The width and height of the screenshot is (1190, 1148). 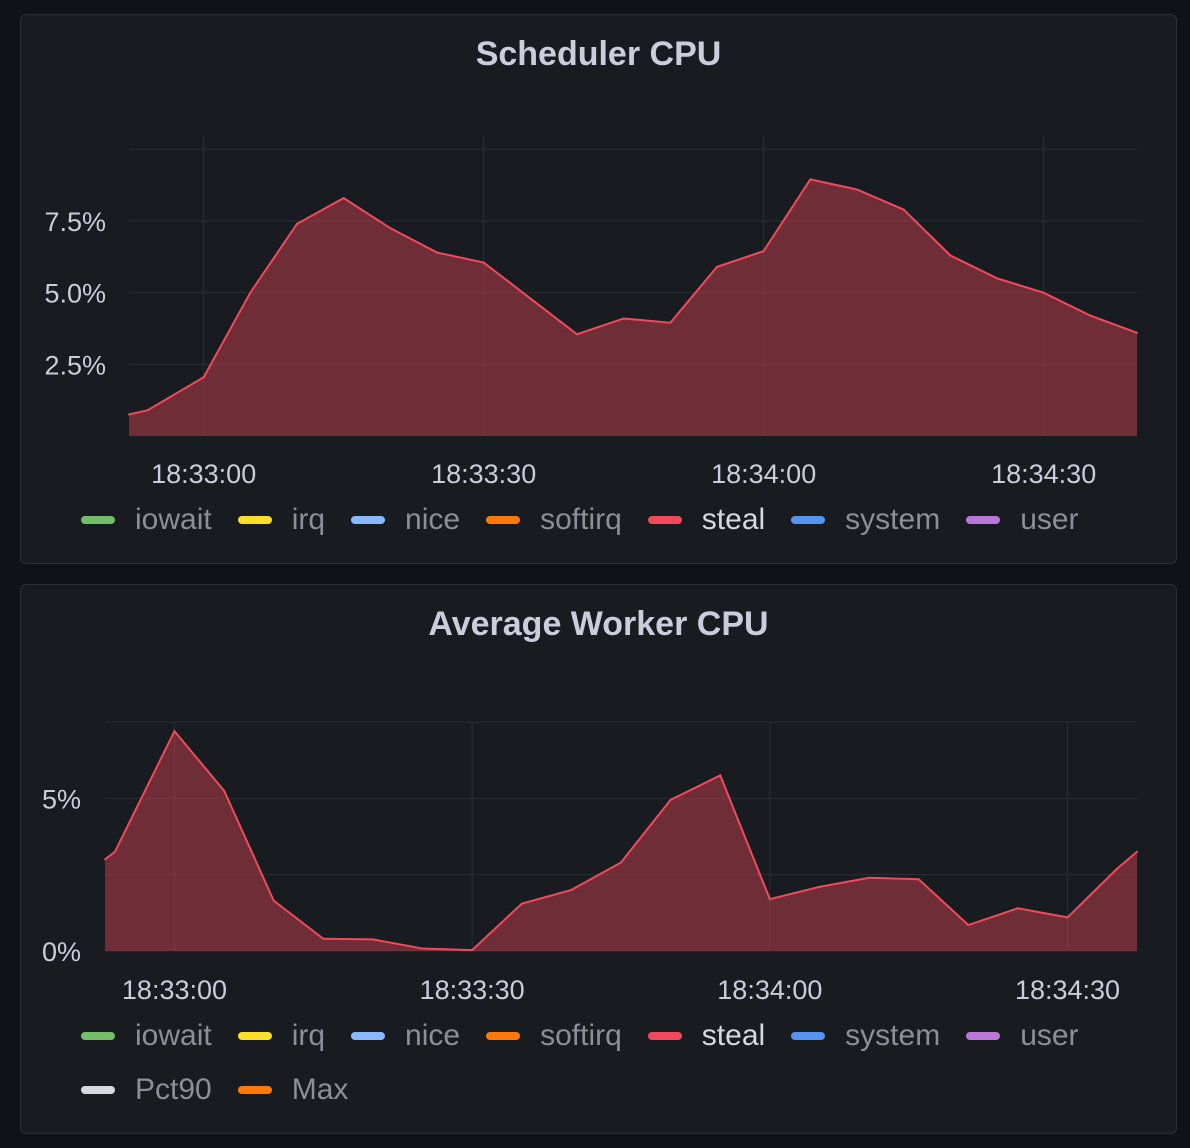 I want to click on legend-item-pct90: Pct90, so click(x=146, y=1090).